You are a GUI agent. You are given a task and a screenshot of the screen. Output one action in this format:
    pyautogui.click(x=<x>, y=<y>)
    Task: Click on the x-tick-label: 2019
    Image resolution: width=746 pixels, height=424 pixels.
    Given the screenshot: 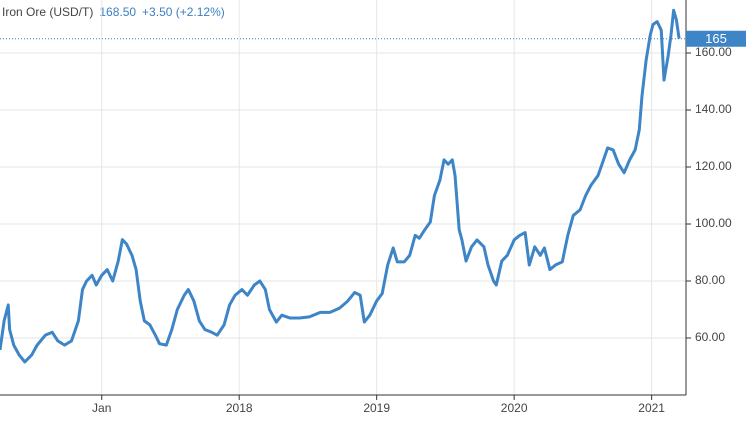 What is the action you would take?
    pyautogui.click(x=376, y=408)
    